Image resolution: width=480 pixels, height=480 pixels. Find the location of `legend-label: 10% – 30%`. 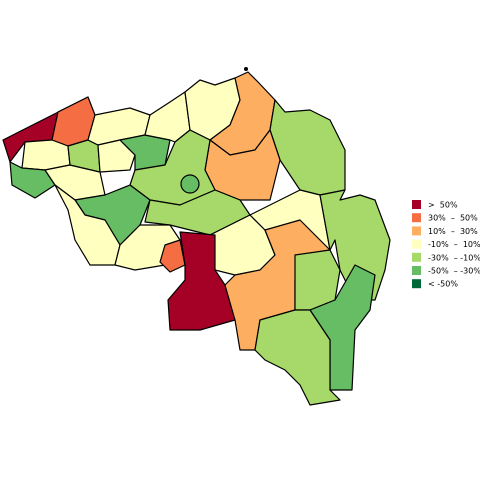

legend-label: 10% – 30% is located at coordinates (453, 231).